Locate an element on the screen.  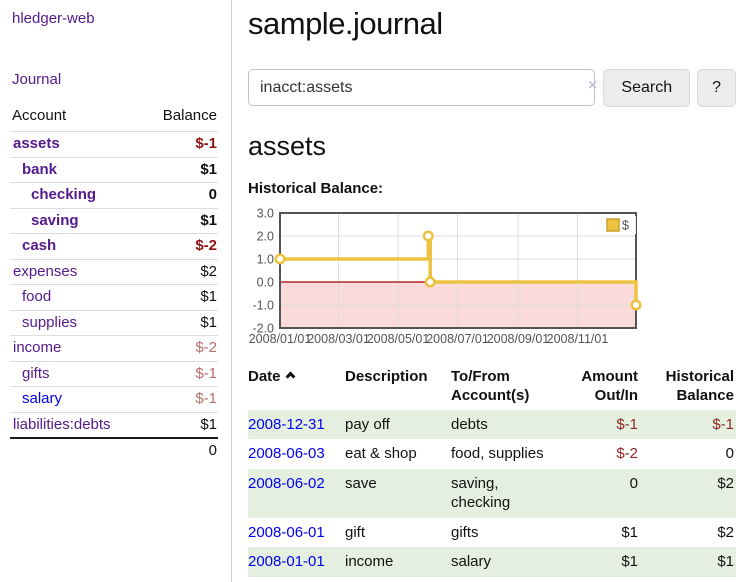
account-row: income $-2 is located at coordinates (114, 348).